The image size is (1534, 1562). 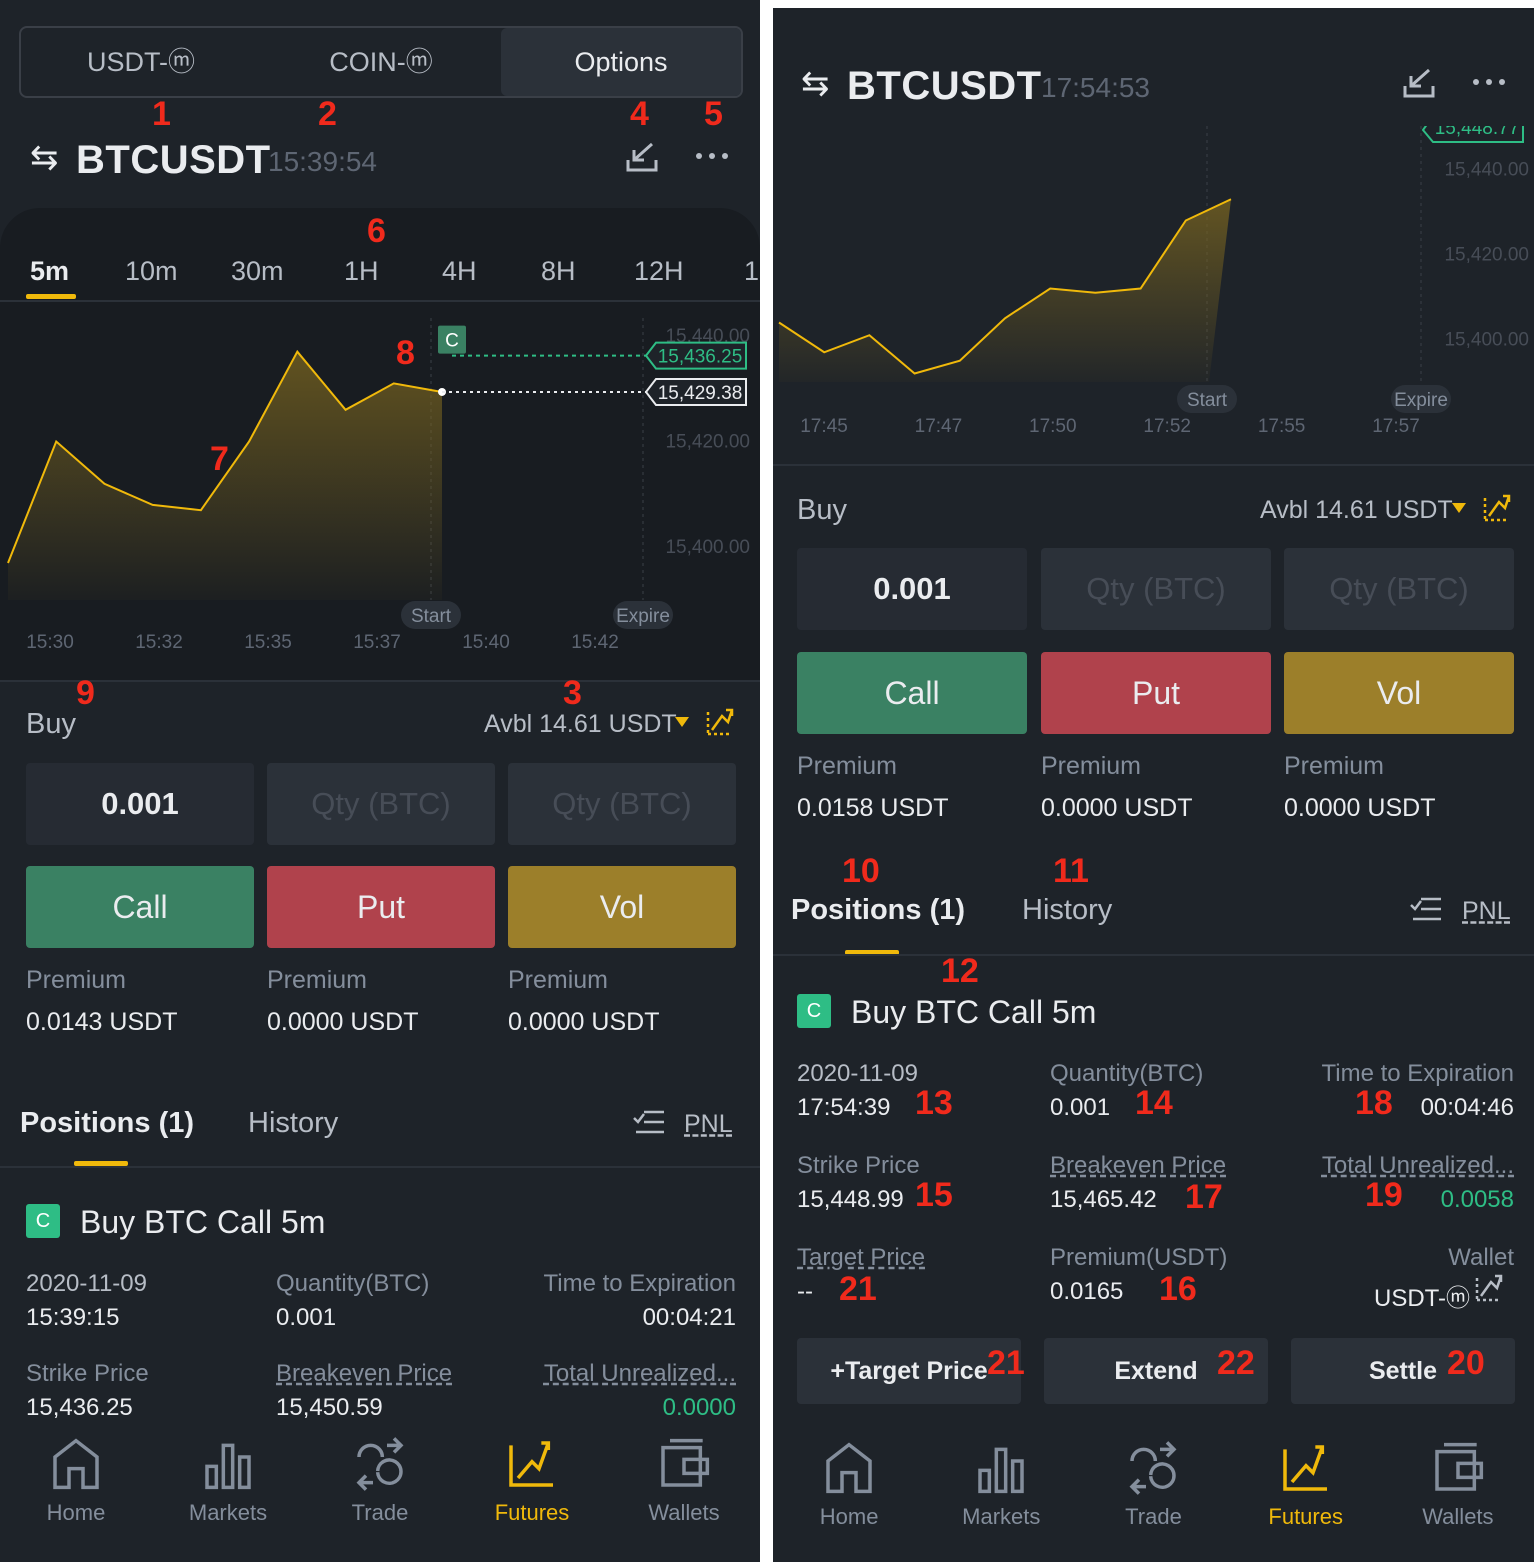 What do you see at coordinates (1305, 1516) in the screenshot?
I see `nav-label: Futures` at bounding box center [1305, 1516].